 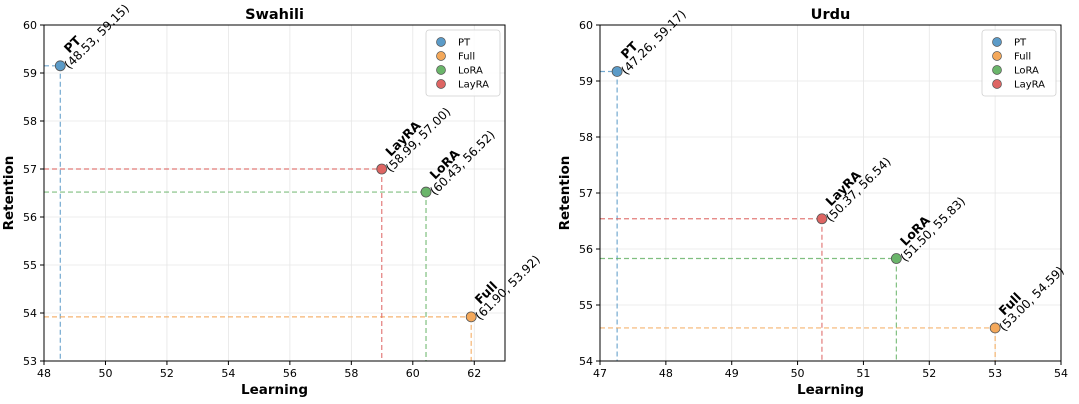 What do you see at coordinates (290, 373) in the screenshot?
I see `x-tick-label: 56` at bounding box center [290, 373].